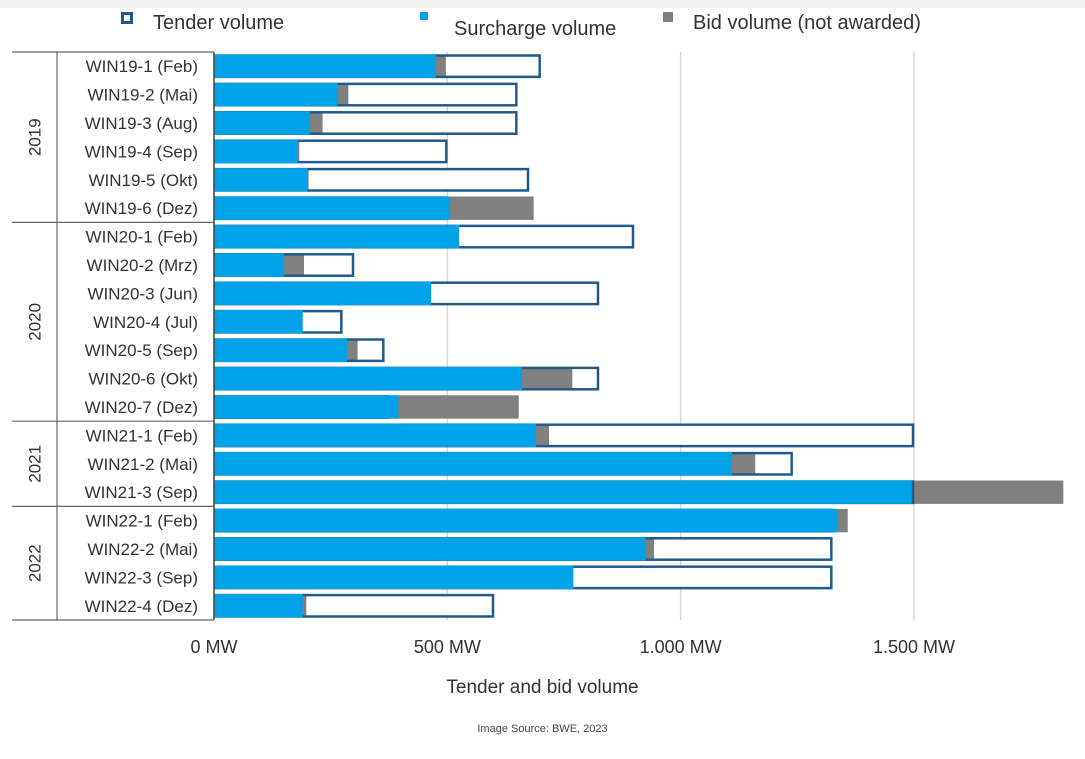  What do you see at coordinates (141, 606) in the screenshot?
I see `category-label-19: WIN22-4 (Dez)` at bounding box center [141, 606].